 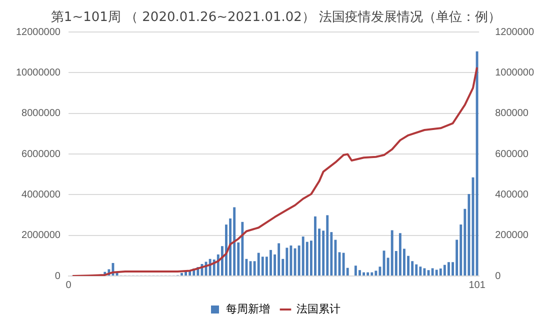 What do you see at coordinates (498, 276) in the screenshot?
I see `y2-tick-label: 0` at bounding box center [498, 276].